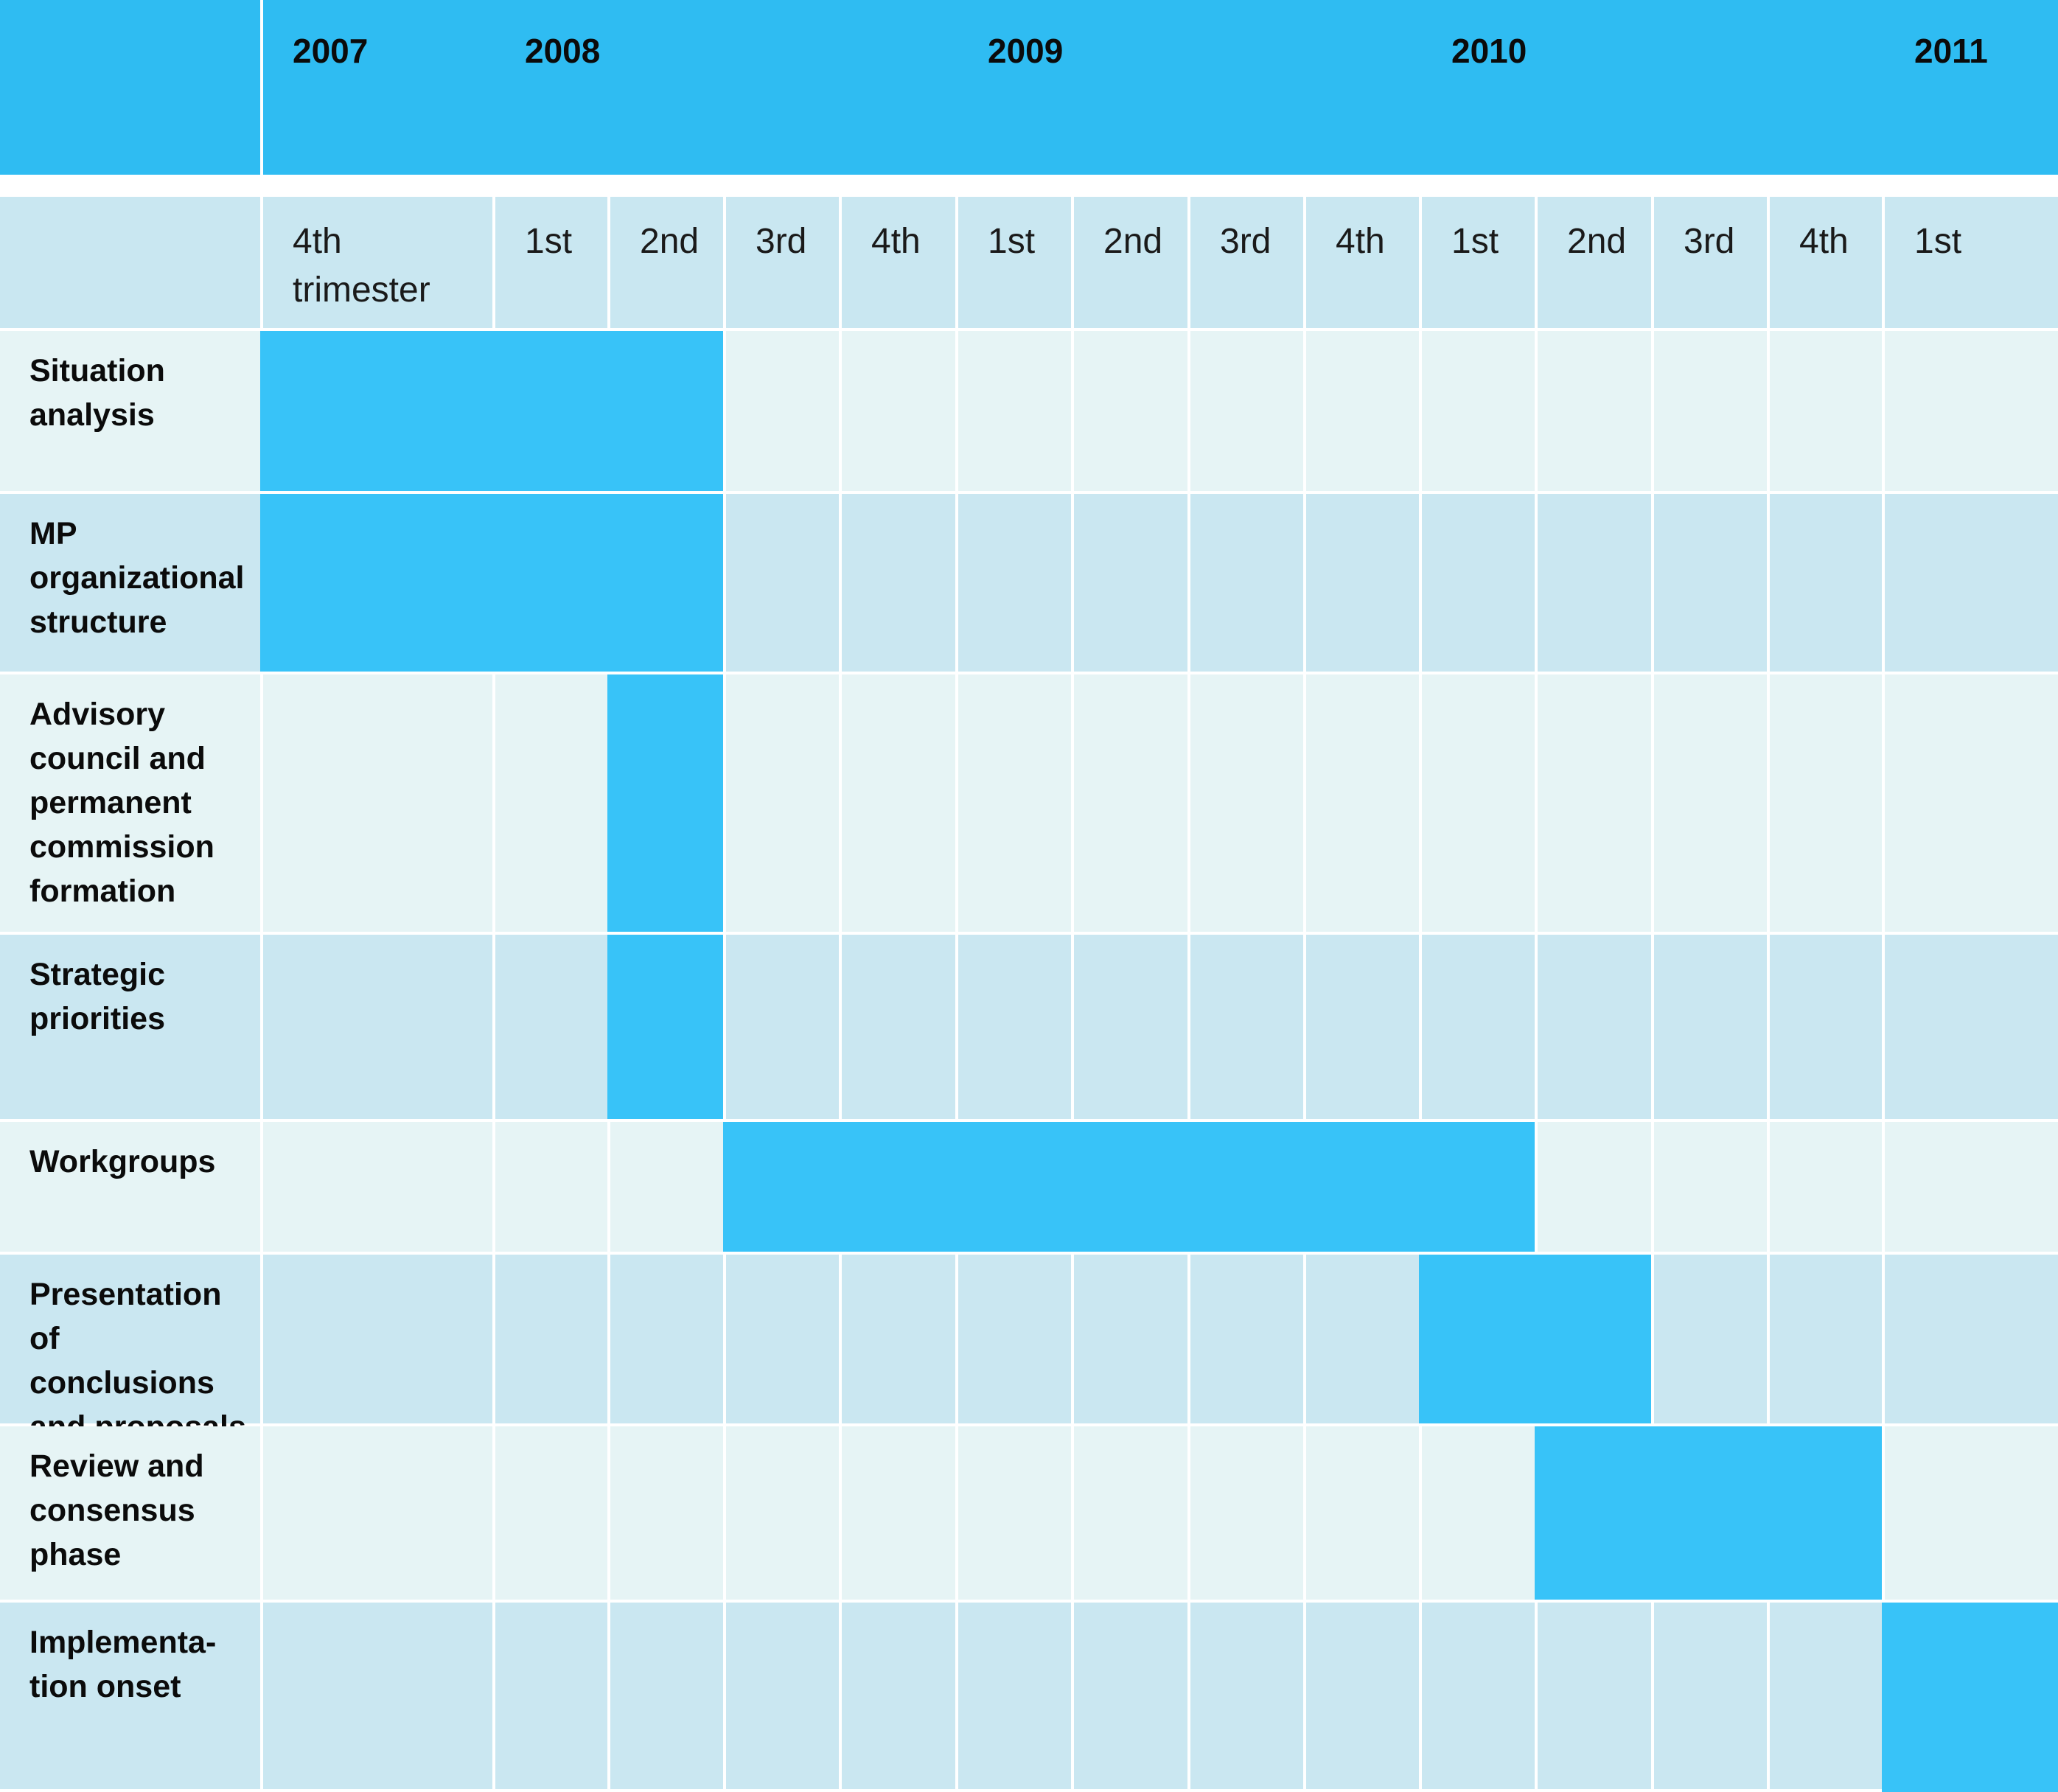 The width and height of the screenshot is (2058, 1792). Describe the element at coordinates (130, 1513) in the screenshot. I see `task-label: Review and consensus phase` at that location.